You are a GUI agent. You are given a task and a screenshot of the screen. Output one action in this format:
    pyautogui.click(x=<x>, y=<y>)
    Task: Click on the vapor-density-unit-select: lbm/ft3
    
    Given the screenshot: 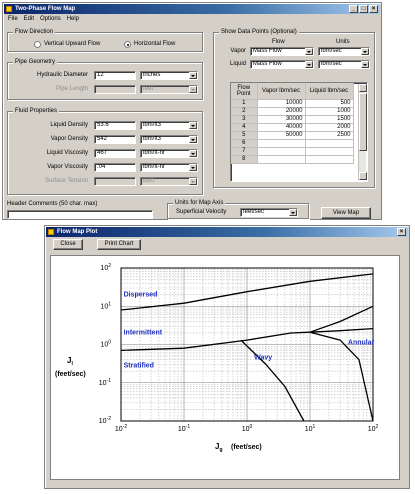 What is the action you would take?
    pyautogui.click(x=169, y=139)
    